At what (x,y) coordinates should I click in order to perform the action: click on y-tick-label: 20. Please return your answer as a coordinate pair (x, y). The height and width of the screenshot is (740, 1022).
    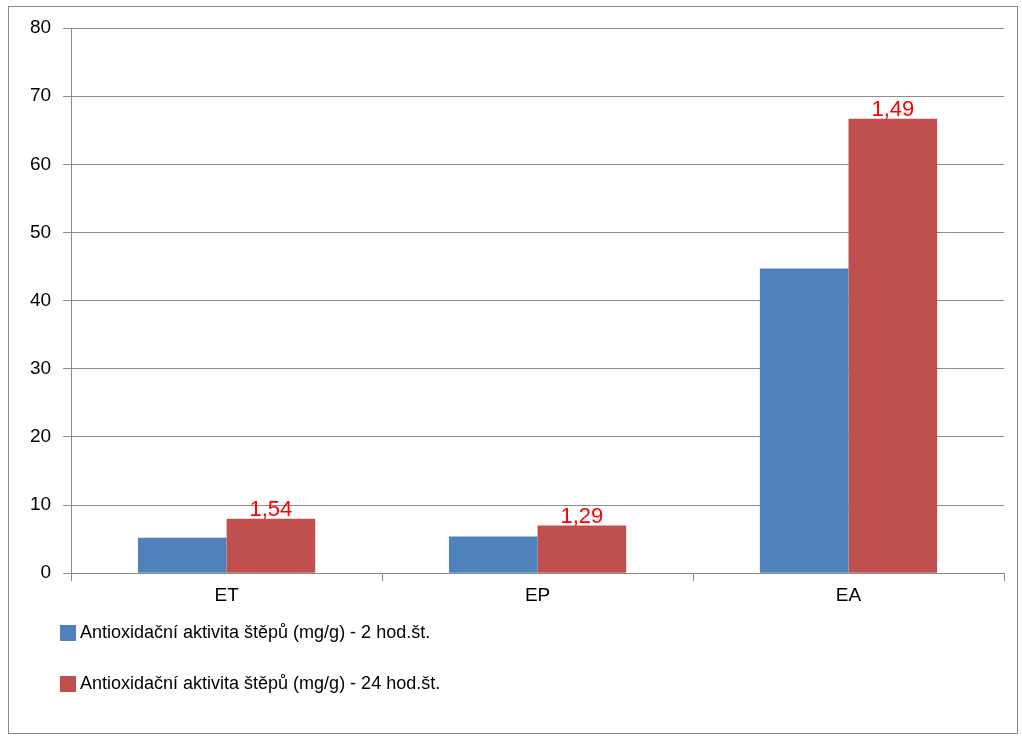
    Looking at the image, I should click on (40, 436).